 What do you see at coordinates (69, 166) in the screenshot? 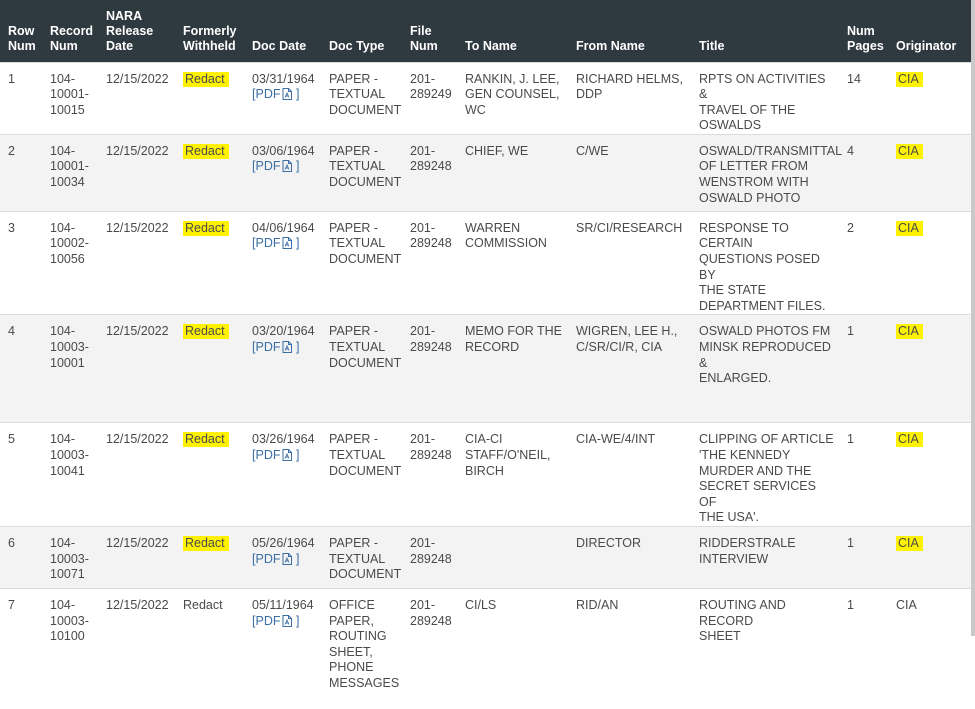
I see `record-num-line: 10001-` at bounding box center [69, 166].